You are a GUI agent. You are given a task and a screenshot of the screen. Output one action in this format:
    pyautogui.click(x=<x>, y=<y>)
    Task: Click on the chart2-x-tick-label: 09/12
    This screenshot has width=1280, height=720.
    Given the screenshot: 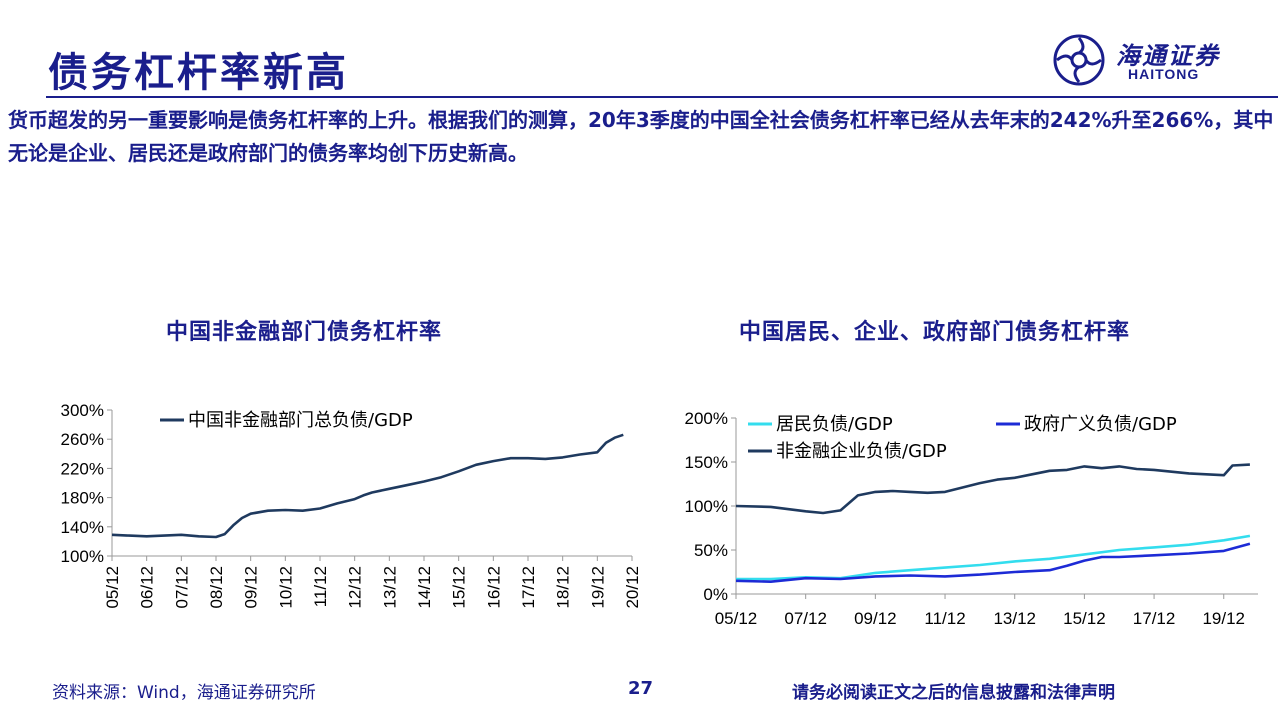 What is the action you would take?
    pyautogui.click(x=875, y=618)
    